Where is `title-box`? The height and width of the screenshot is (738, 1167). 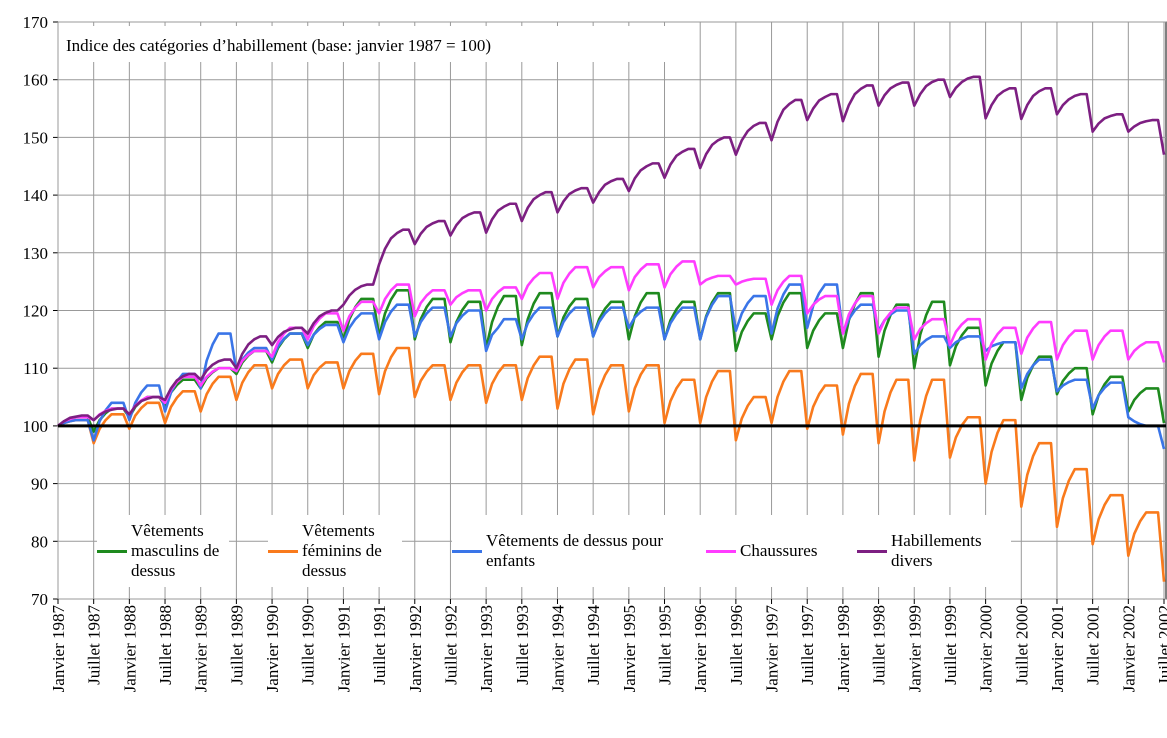 title-box is located at coordinates (368, 44).